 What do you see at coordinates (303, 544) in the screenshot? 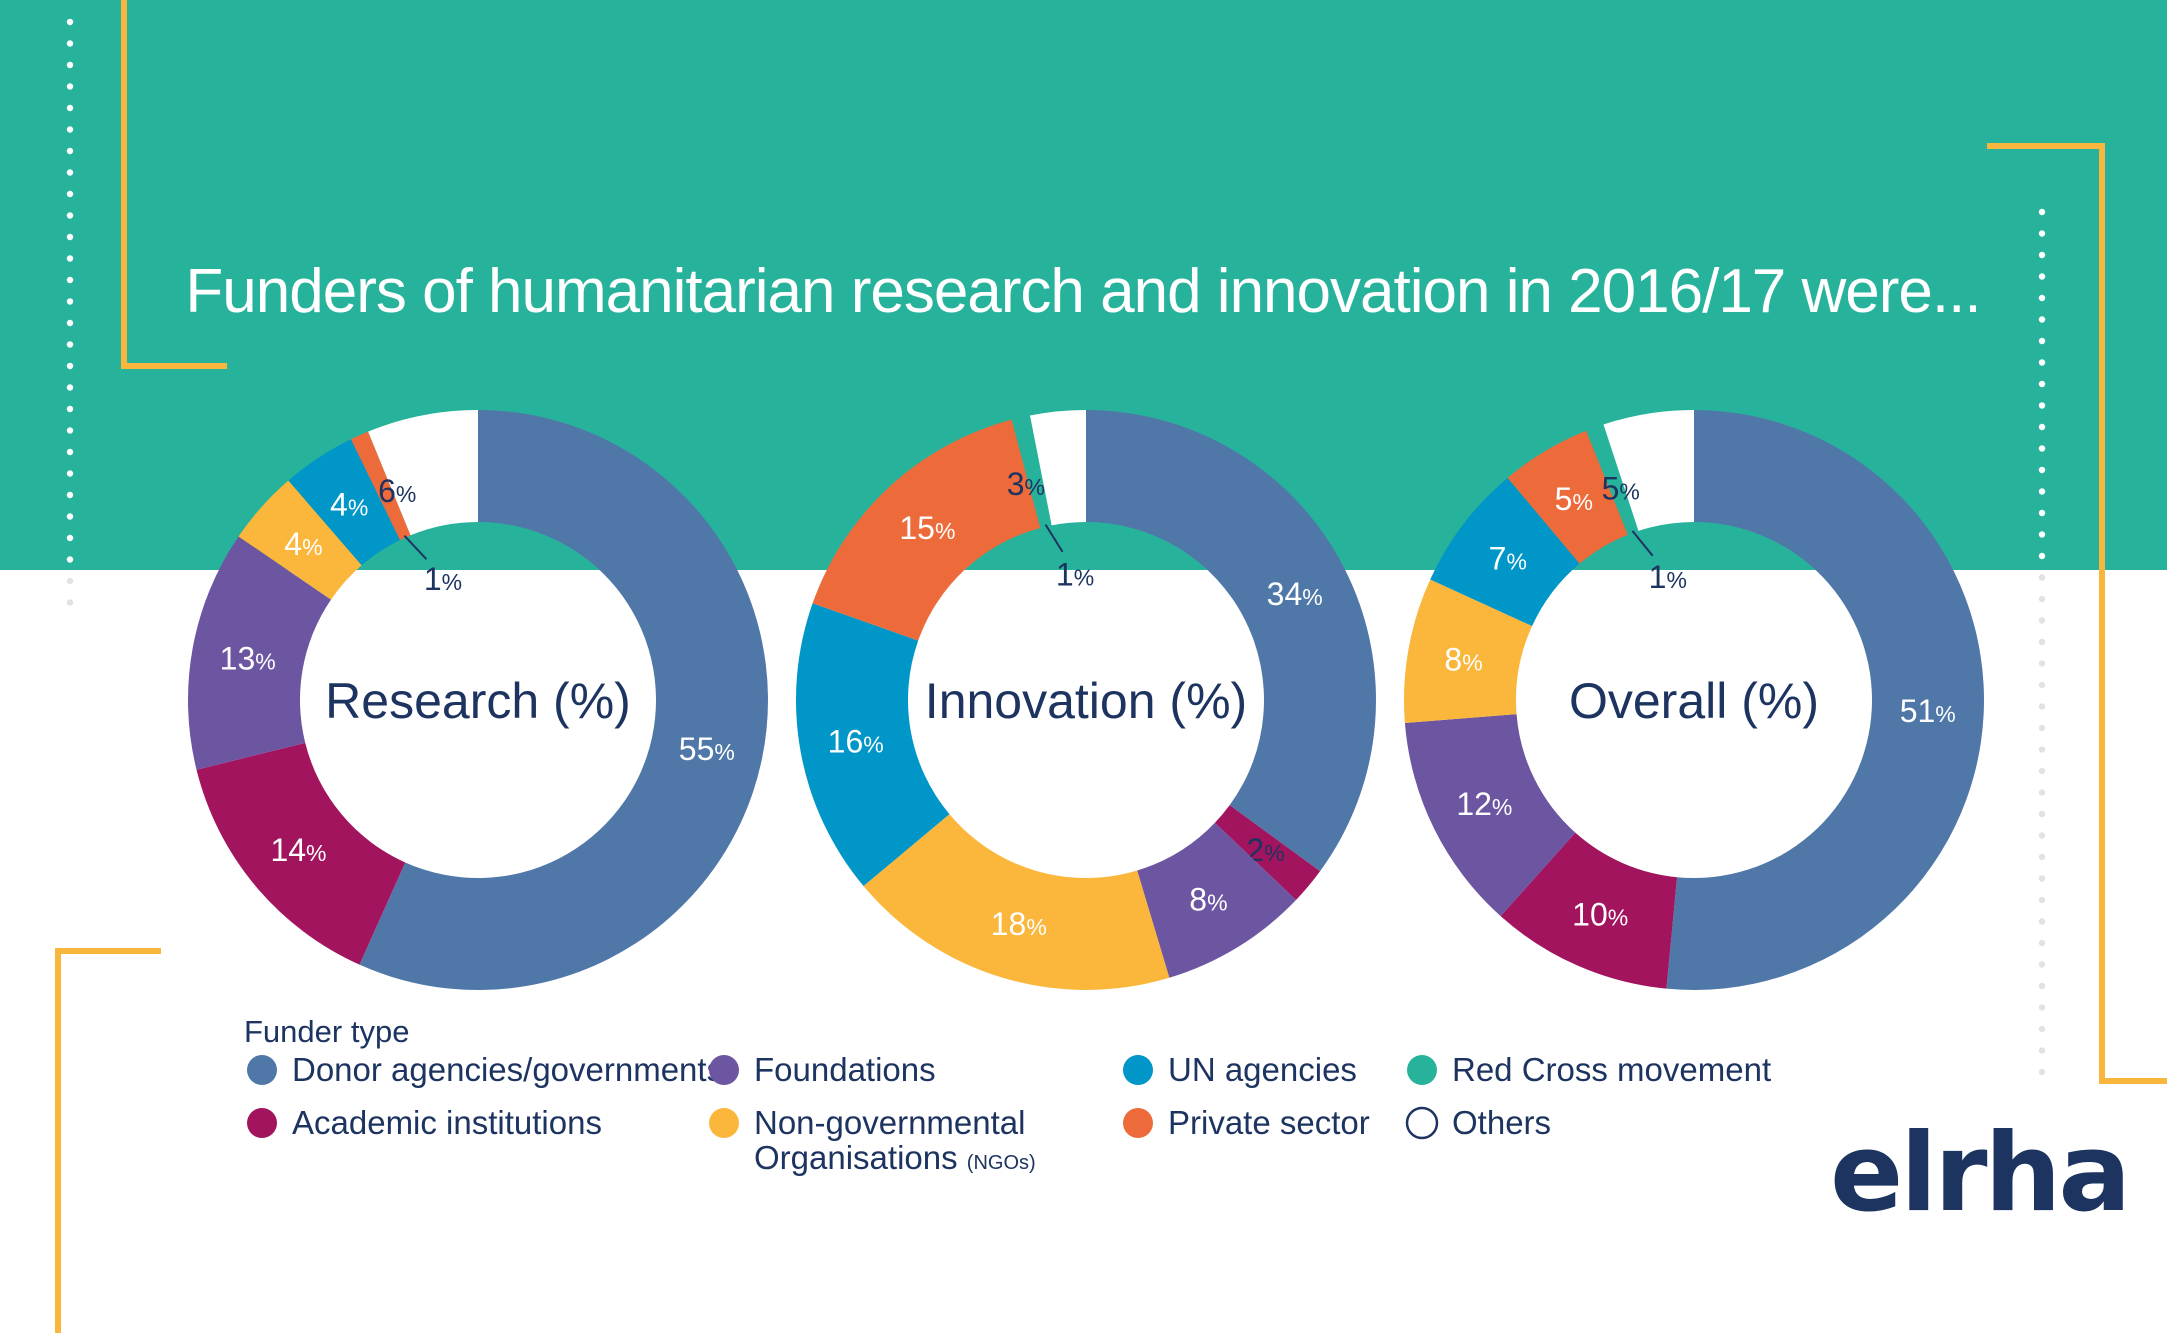
I see `slice-label-ngo: 4%` at bounding box center [303, 544].